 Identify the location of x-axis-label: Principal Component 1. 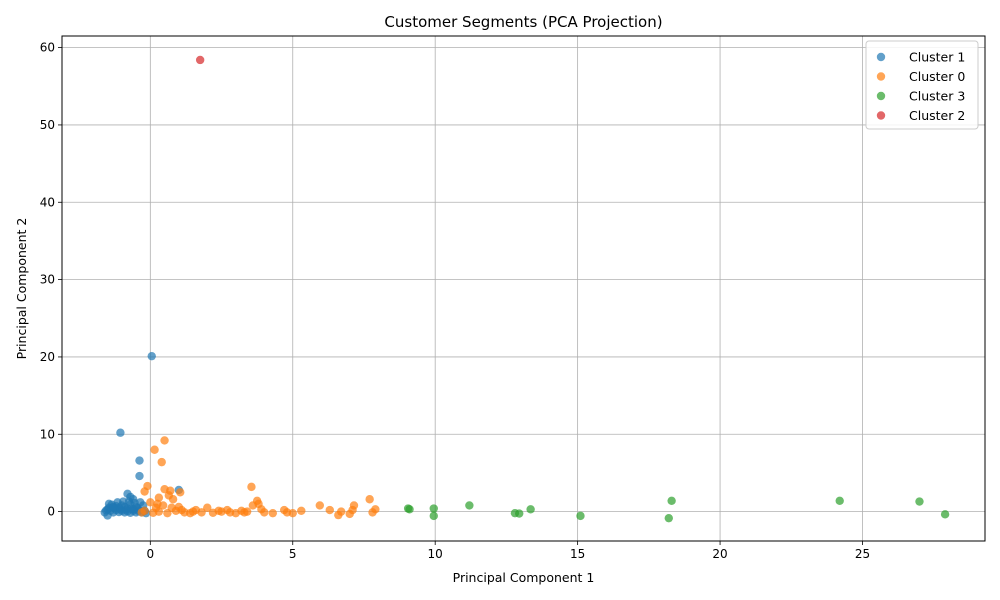
(524, 577).